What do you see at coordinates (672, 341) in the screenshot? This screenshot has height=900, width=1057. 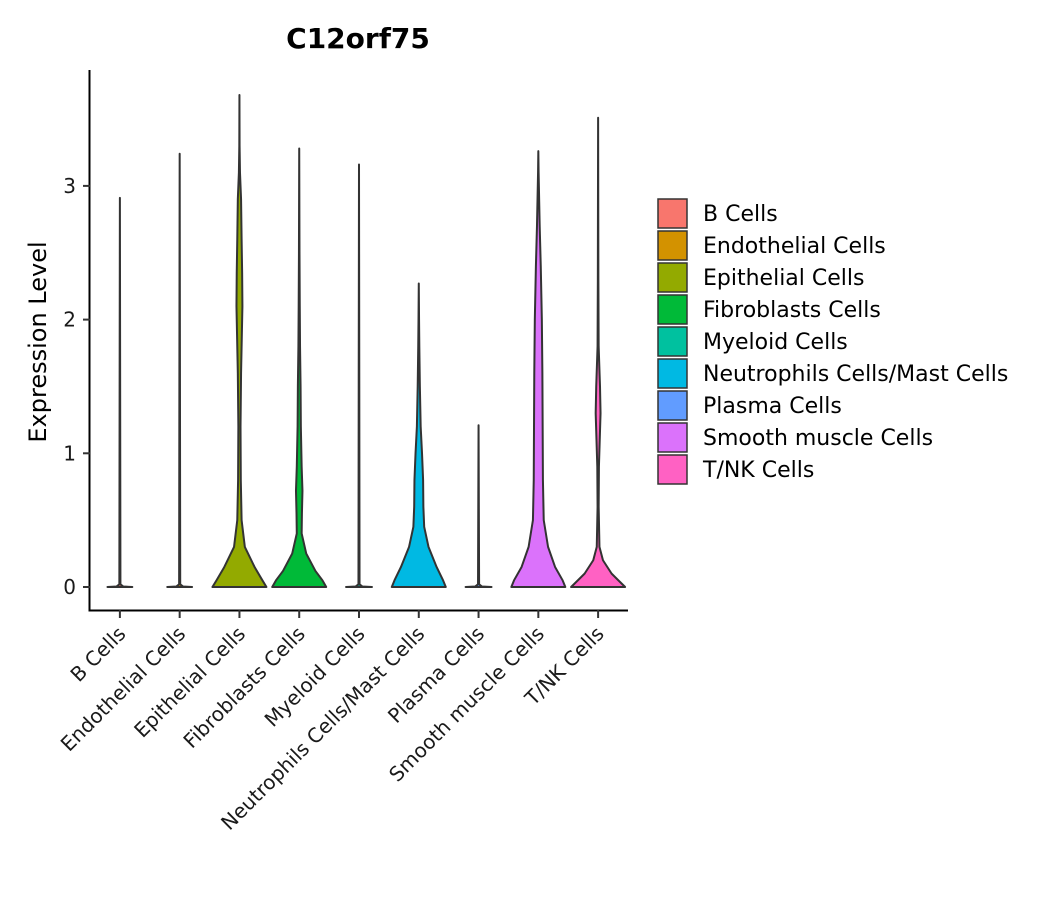 I see `legend-swatch-myeloid-cells` at bounding box center [672, 341].